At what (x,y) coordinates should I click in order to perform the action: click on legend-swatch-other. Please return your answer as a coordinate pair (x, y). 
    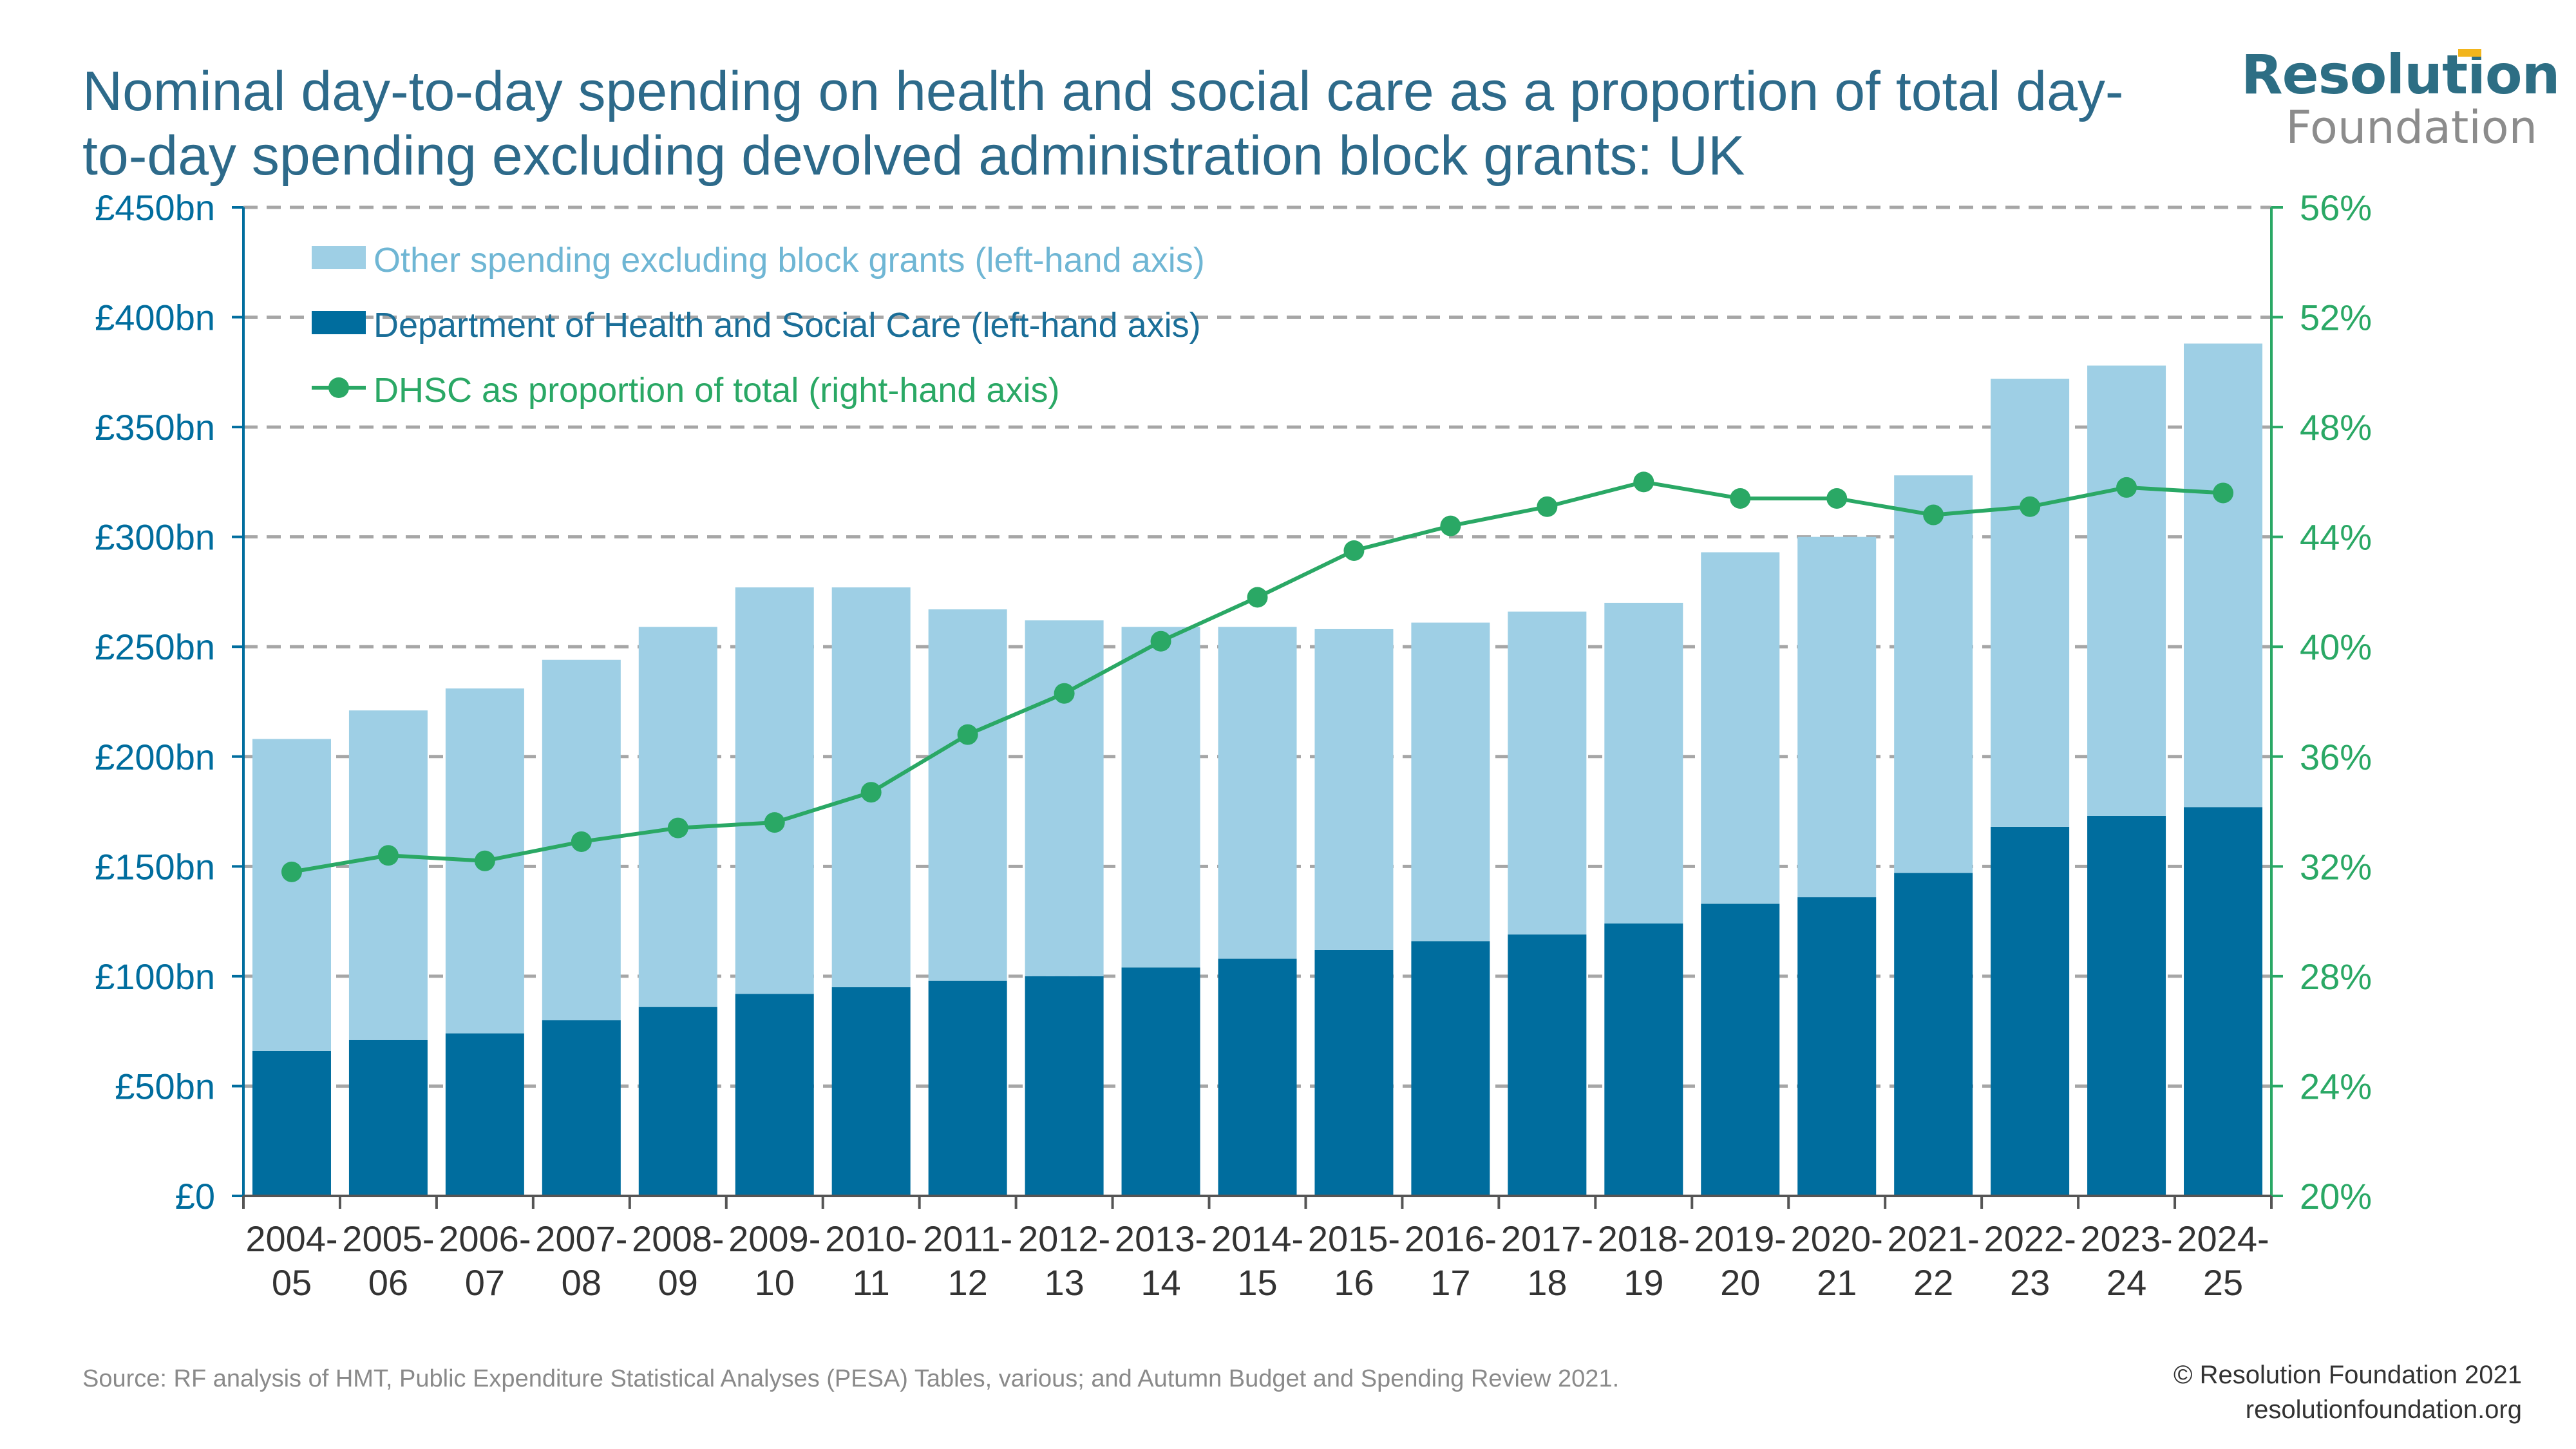
    Looking at the image, I should click on (339, 257).